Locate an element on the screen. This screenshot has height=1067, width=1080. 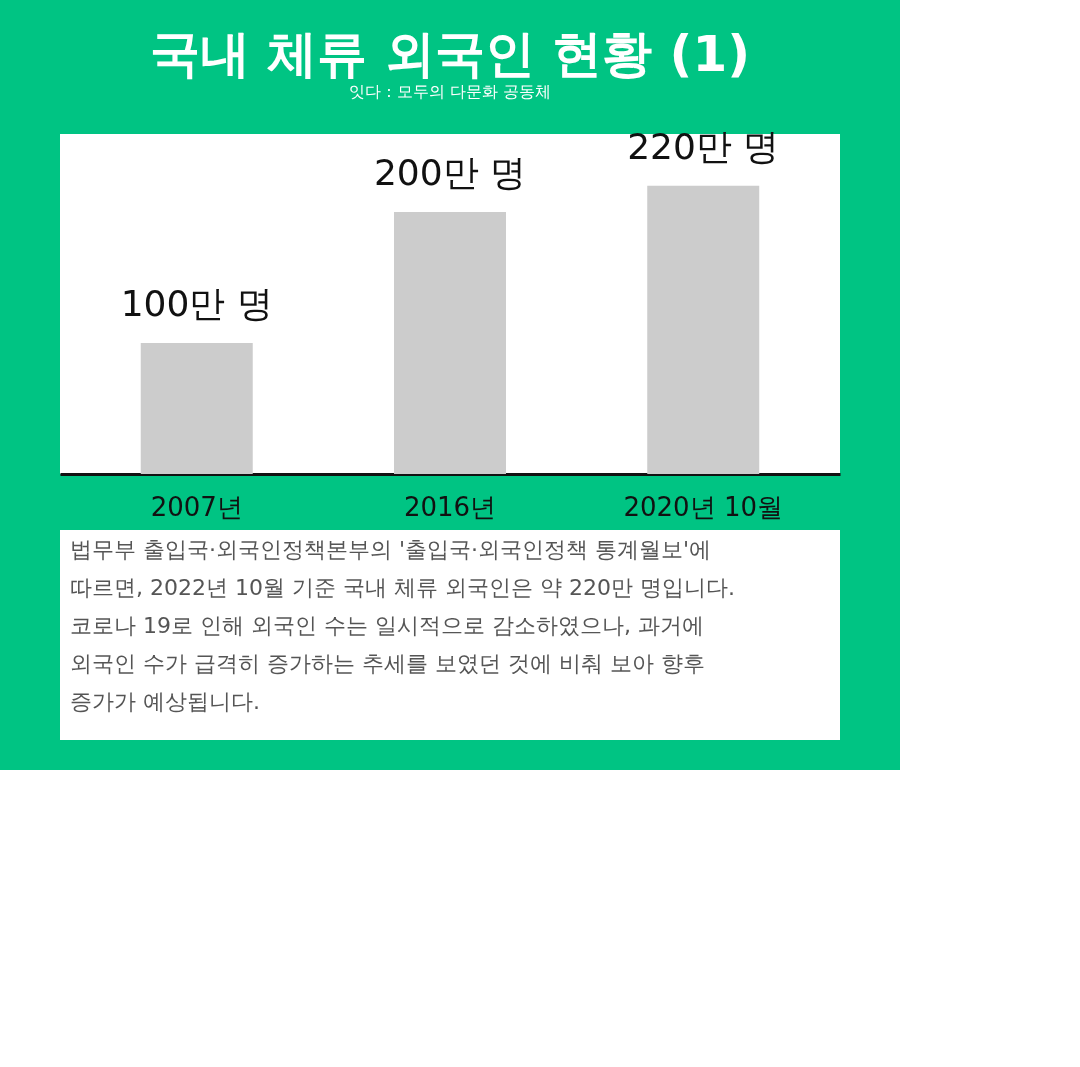
data-label: 200만 명 is located at coordinates (450, 173).